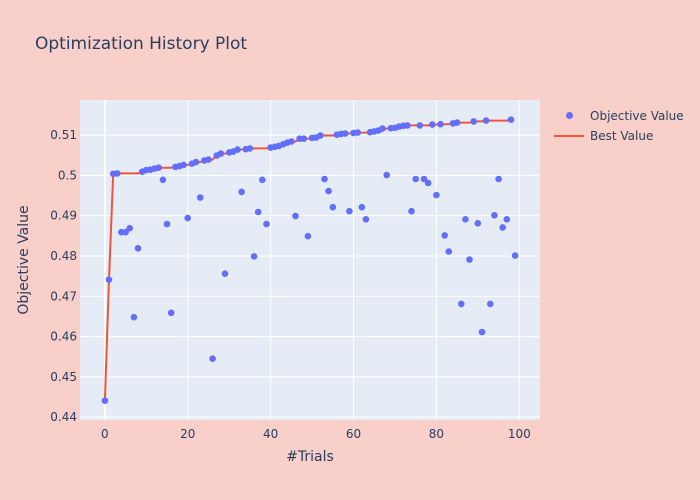 The width and height of the screenshot is (700, 500). I want to click on y-tick-label: 0.5, so click(67, 175).